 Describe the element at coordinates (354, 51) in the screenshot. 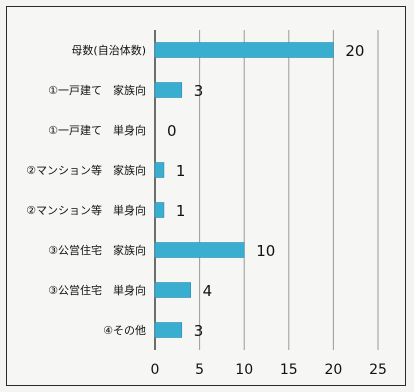

I see `data-label: 20` at that location.